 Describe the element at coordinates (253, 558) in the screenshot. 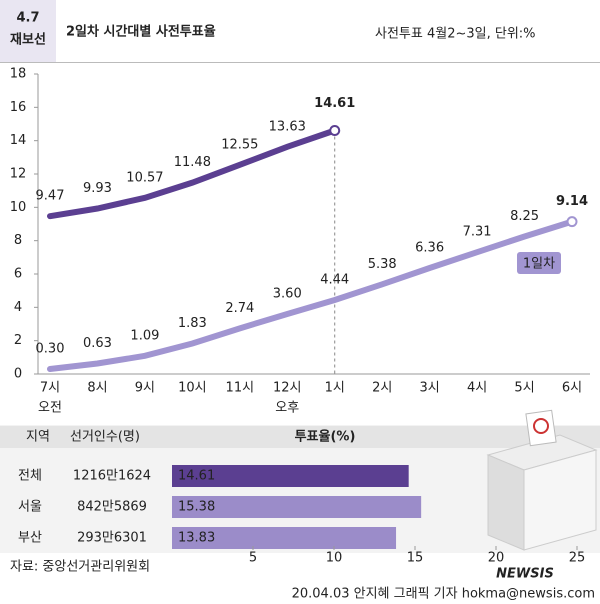

I see `x-tick-label: 5` at that location.